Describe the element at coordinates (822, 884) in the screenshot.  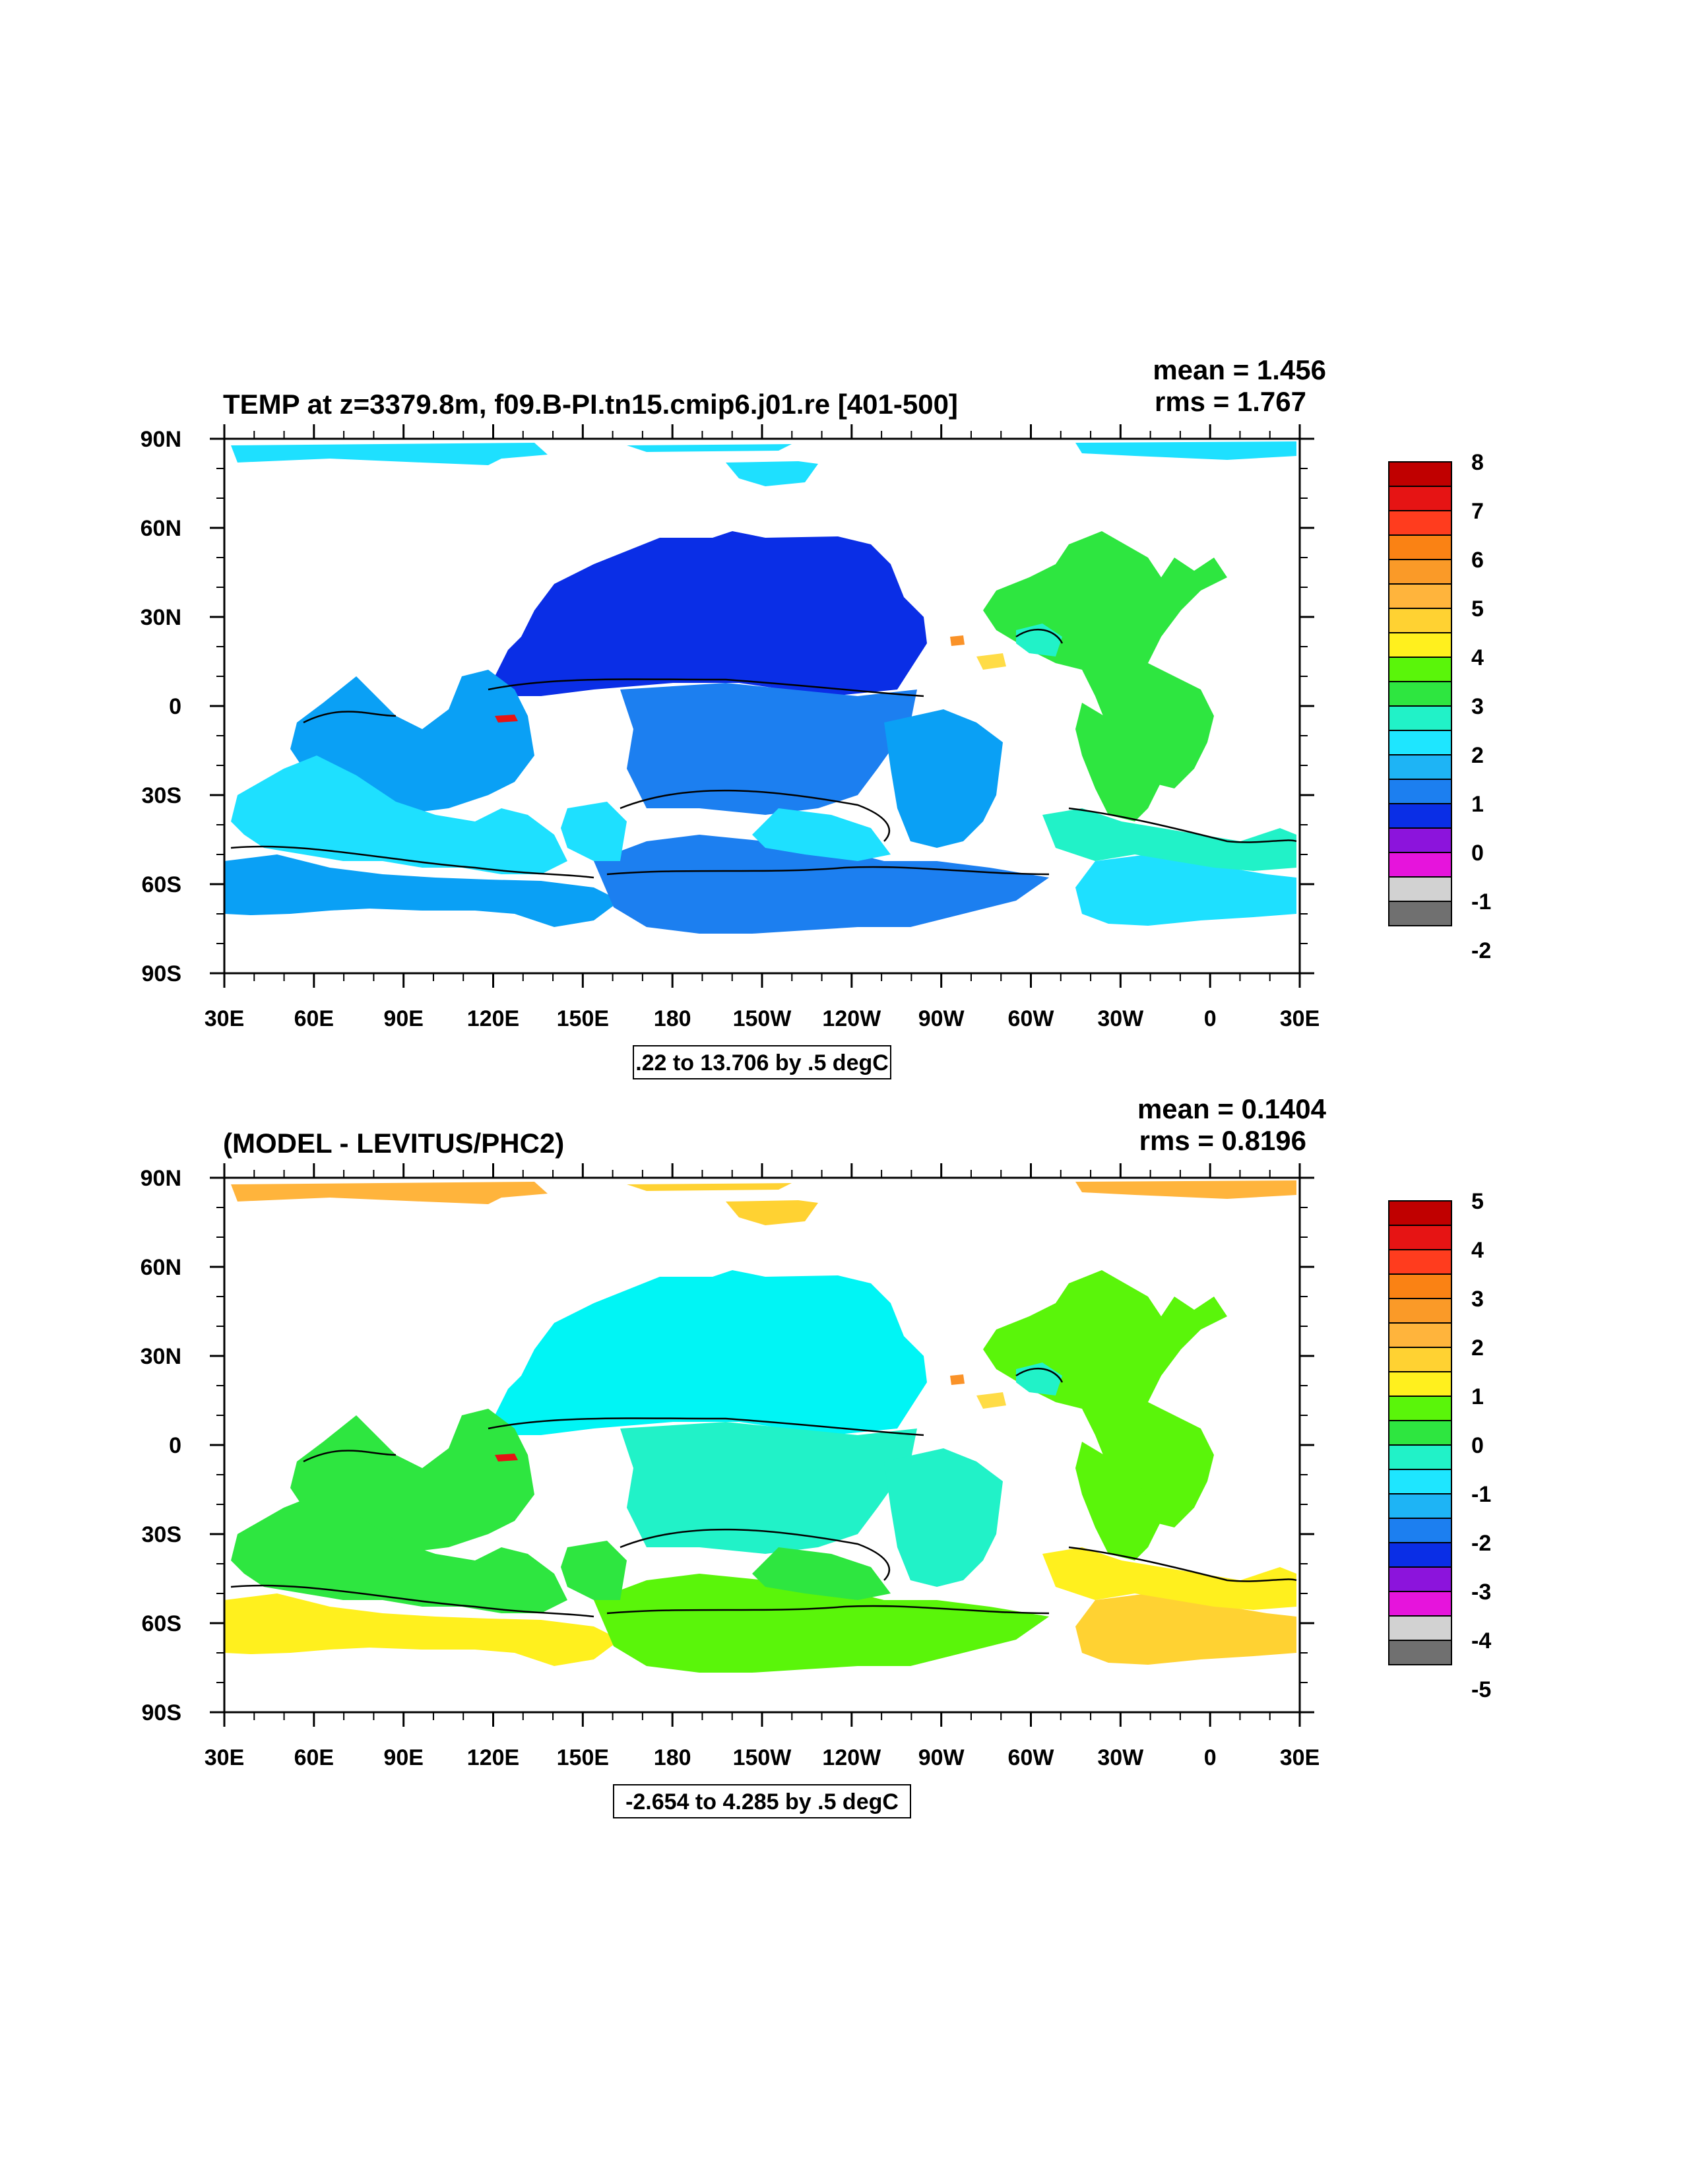
I see `region-southern-ocean-pacific` at that location.